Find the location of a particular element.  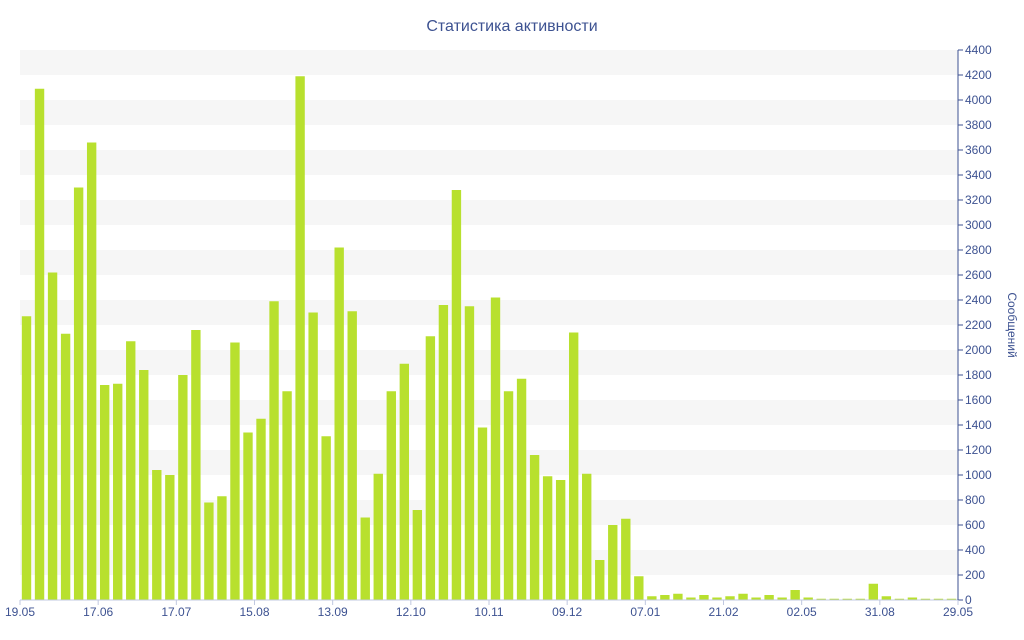

y-tick-label: 1000 is located at coordinates (978, 475).